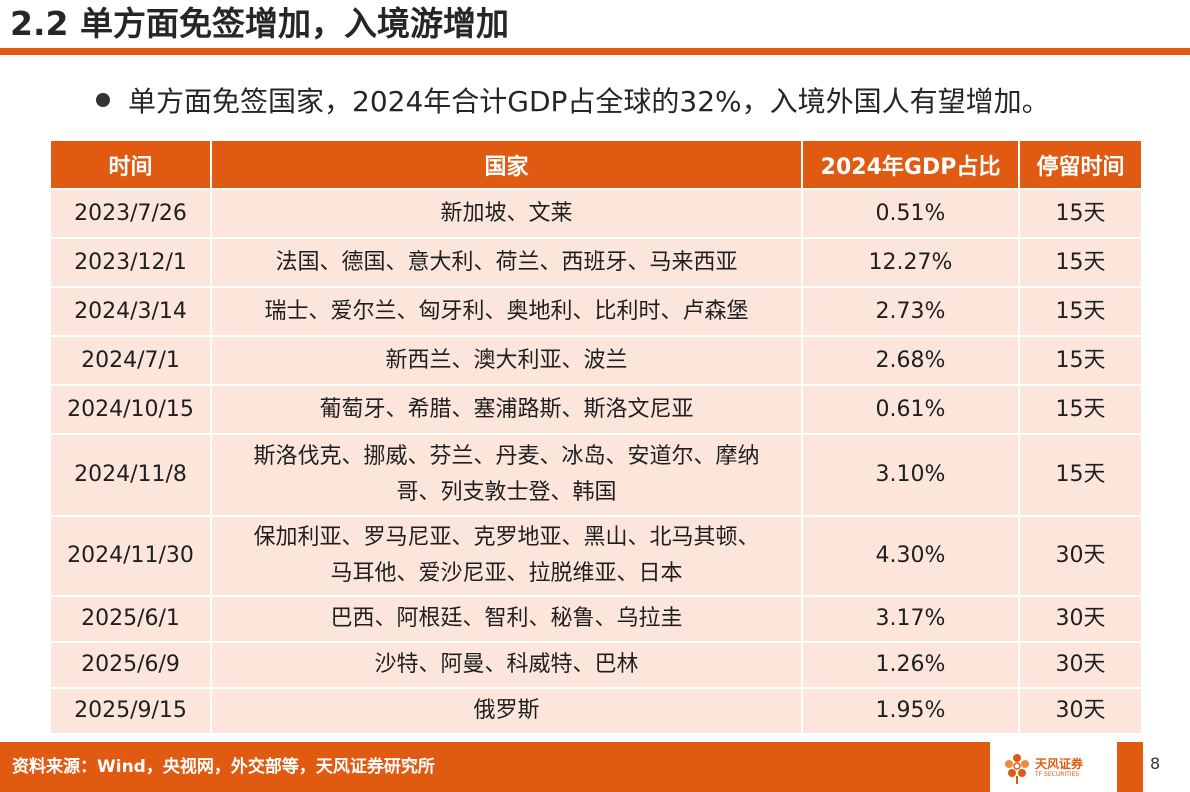  I want to click on bullet-icon, so click(103, 100).